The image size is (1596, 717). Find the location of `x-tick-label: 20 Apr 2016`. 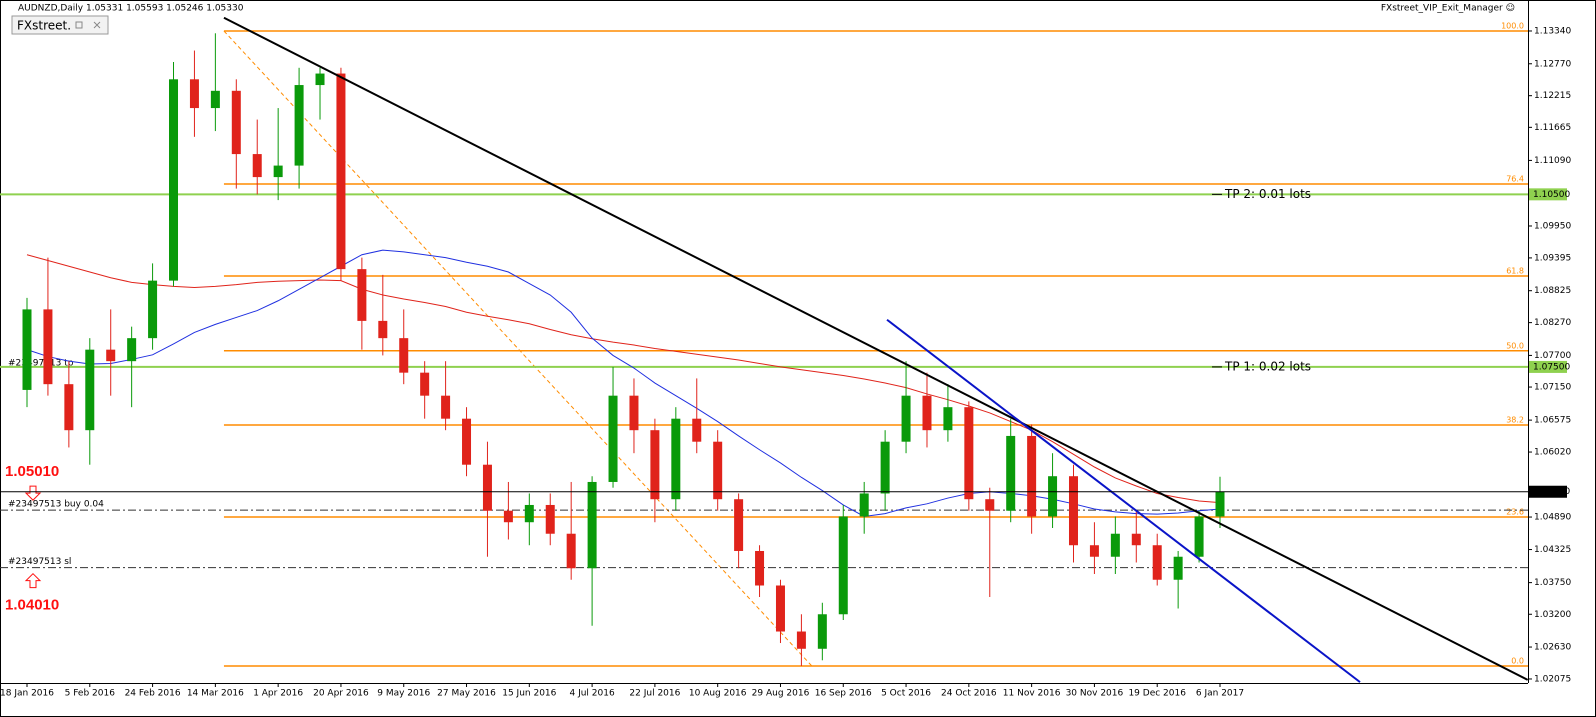

x-tick-label: 20 Apr 2016 is located at coordinates (341, 694).